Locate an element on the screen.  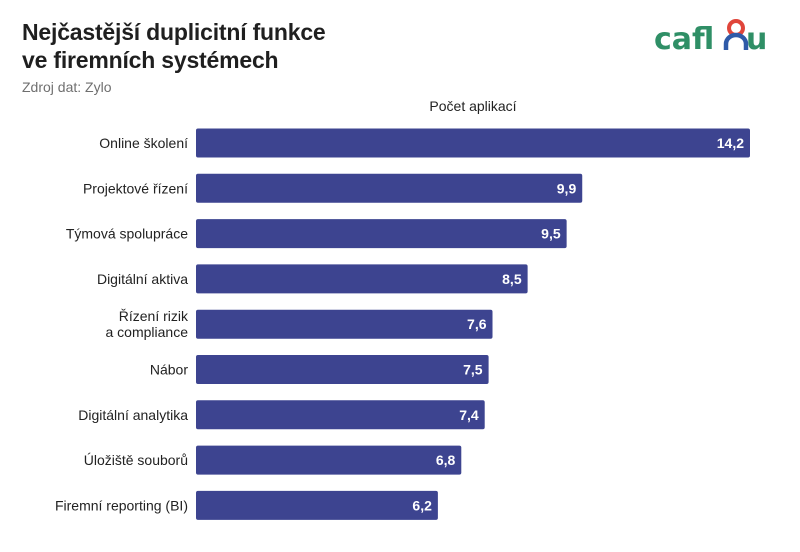
category-label-8: Firemní reporting (BI) is located at coordinates (121, 505).